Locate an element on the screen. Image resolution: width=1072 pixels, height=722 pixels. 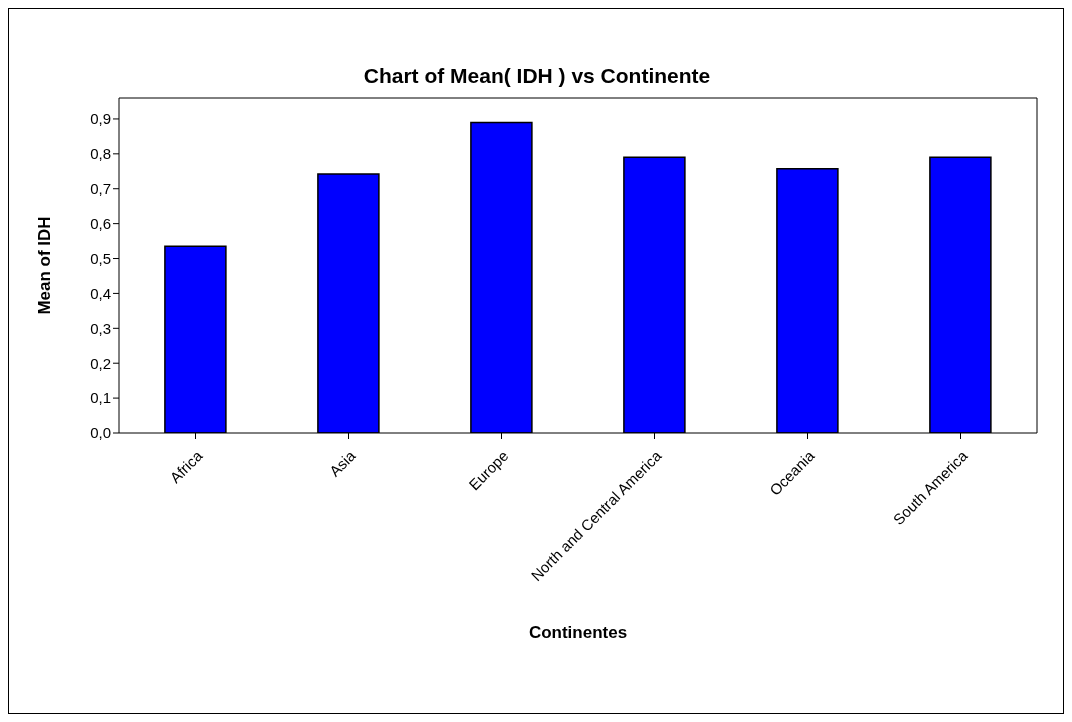
y-tick-label: 0,3 is located at coordinates (100, 328).